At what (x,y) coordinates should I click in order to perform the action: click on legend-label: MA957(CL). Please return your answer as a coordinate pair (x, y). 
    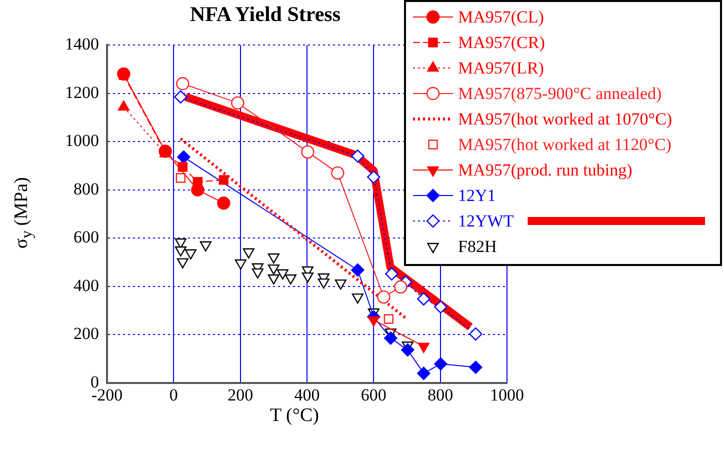
    Looking at the image, I should click on (501, 16).